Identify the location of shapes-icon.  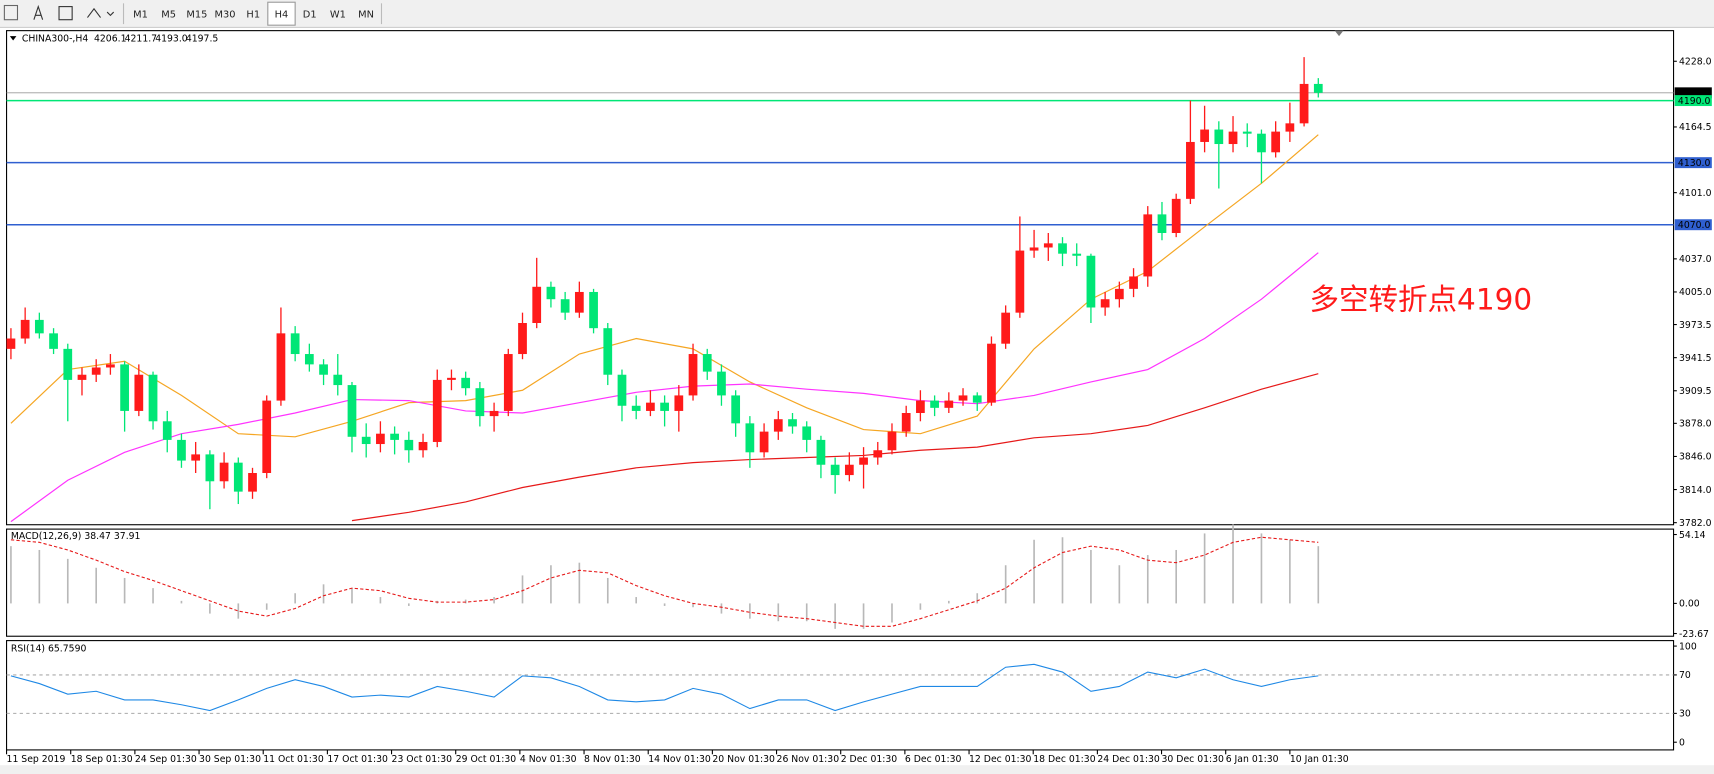
(101, 12).